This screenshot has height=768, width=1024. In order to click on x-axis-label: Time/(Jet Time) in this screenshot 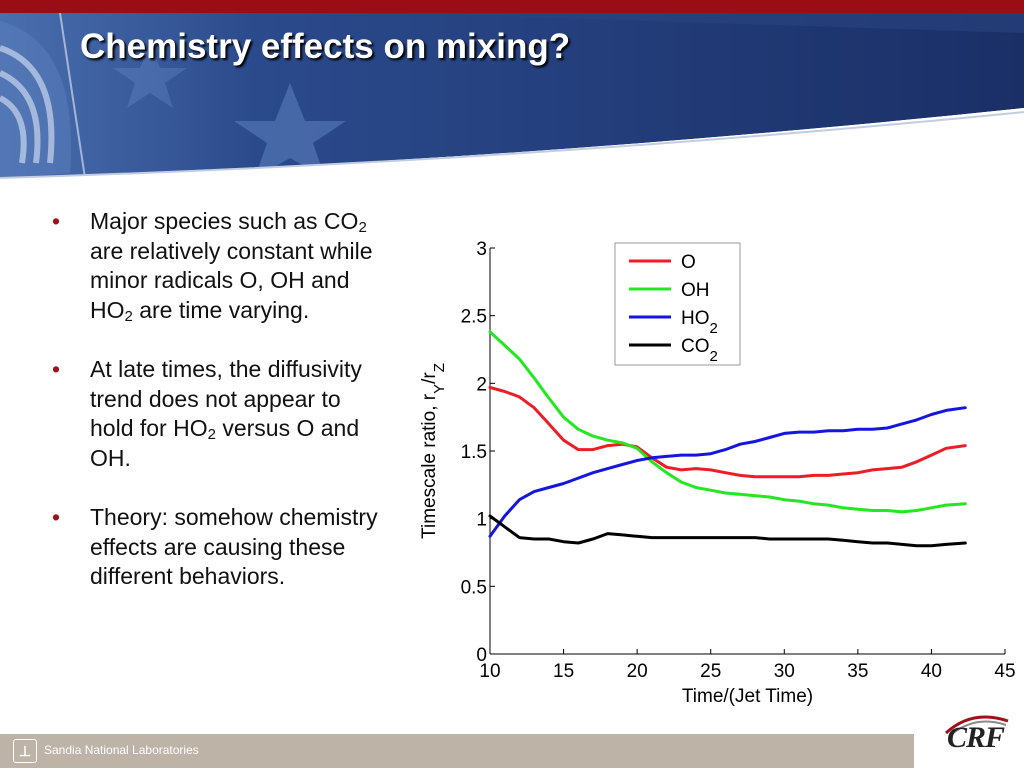, I will do `click(747, 696)`.